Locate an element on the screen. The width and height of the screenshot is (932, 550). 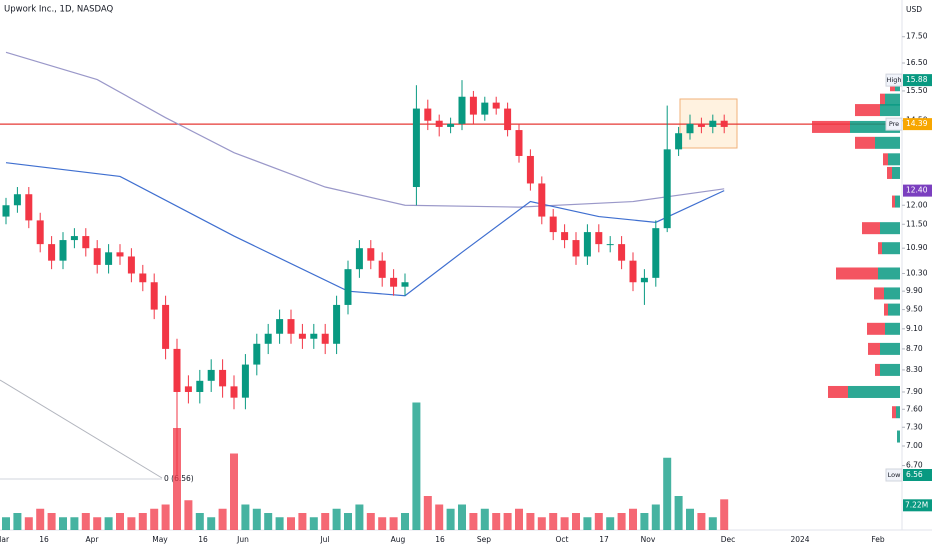
price-tag-label: 14.39 is located at coordinates (917, 123).